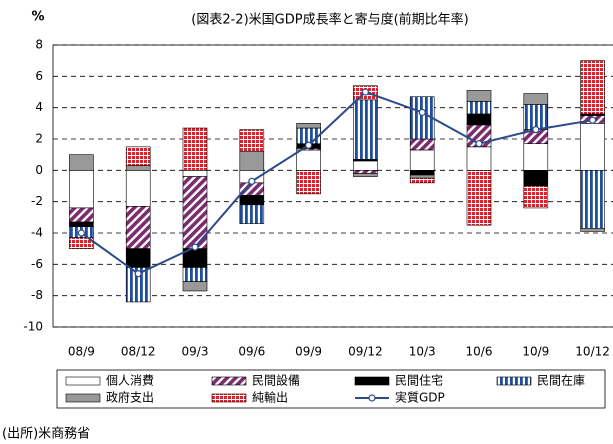 This screenshot has width=613, height=444. What do you see at coordinates (138, 352) in the screenshot?
I see `x-tick-label: 08/12` at bounding box center [138, 352].